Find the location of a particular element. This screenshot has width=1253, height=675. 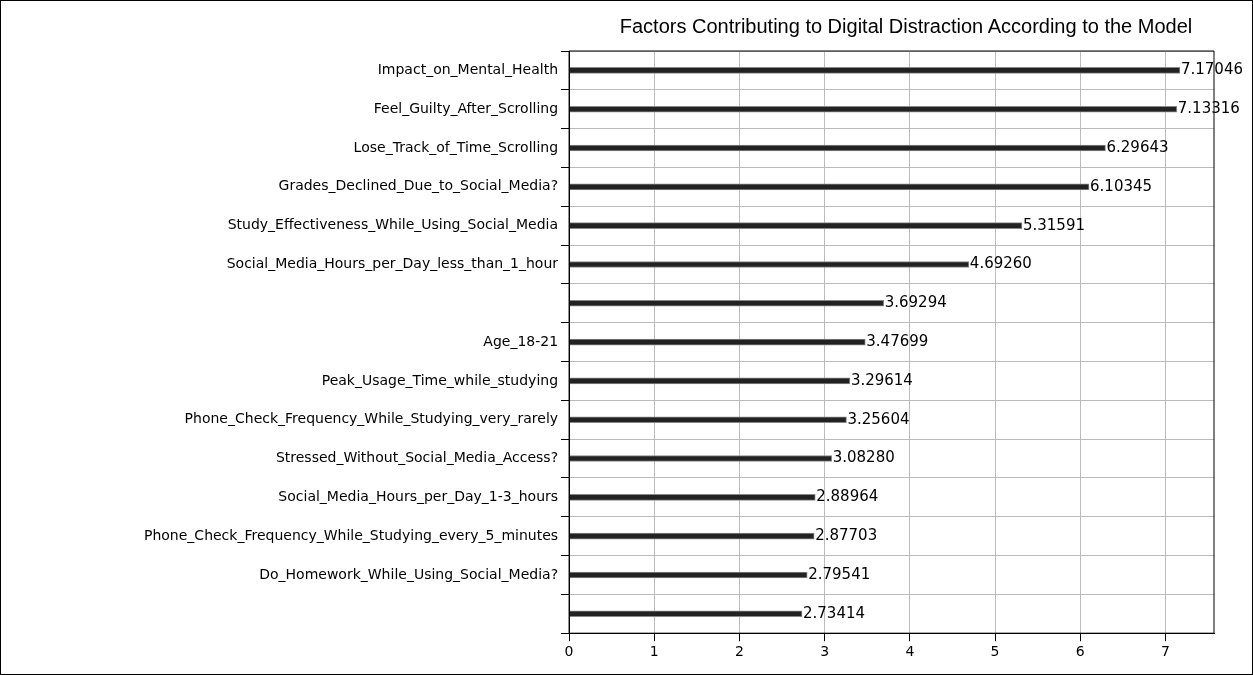

y-tick-label: Phone_Check_Frequency_While_Studying_every_5_minutes is located at coordinates (351, 534).